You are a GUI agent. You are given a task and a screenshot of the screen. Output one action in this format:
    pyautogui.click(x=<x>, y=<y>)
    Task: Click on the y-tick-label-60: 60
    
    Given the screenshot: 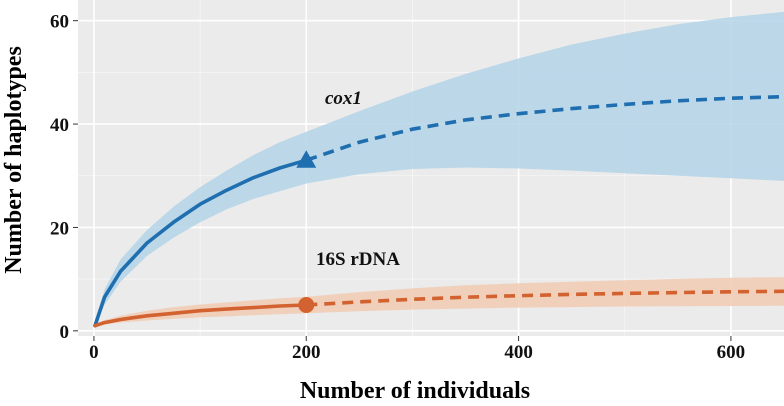 What is the action you would take?
    pyautogui.click(x=59, y=22)
    